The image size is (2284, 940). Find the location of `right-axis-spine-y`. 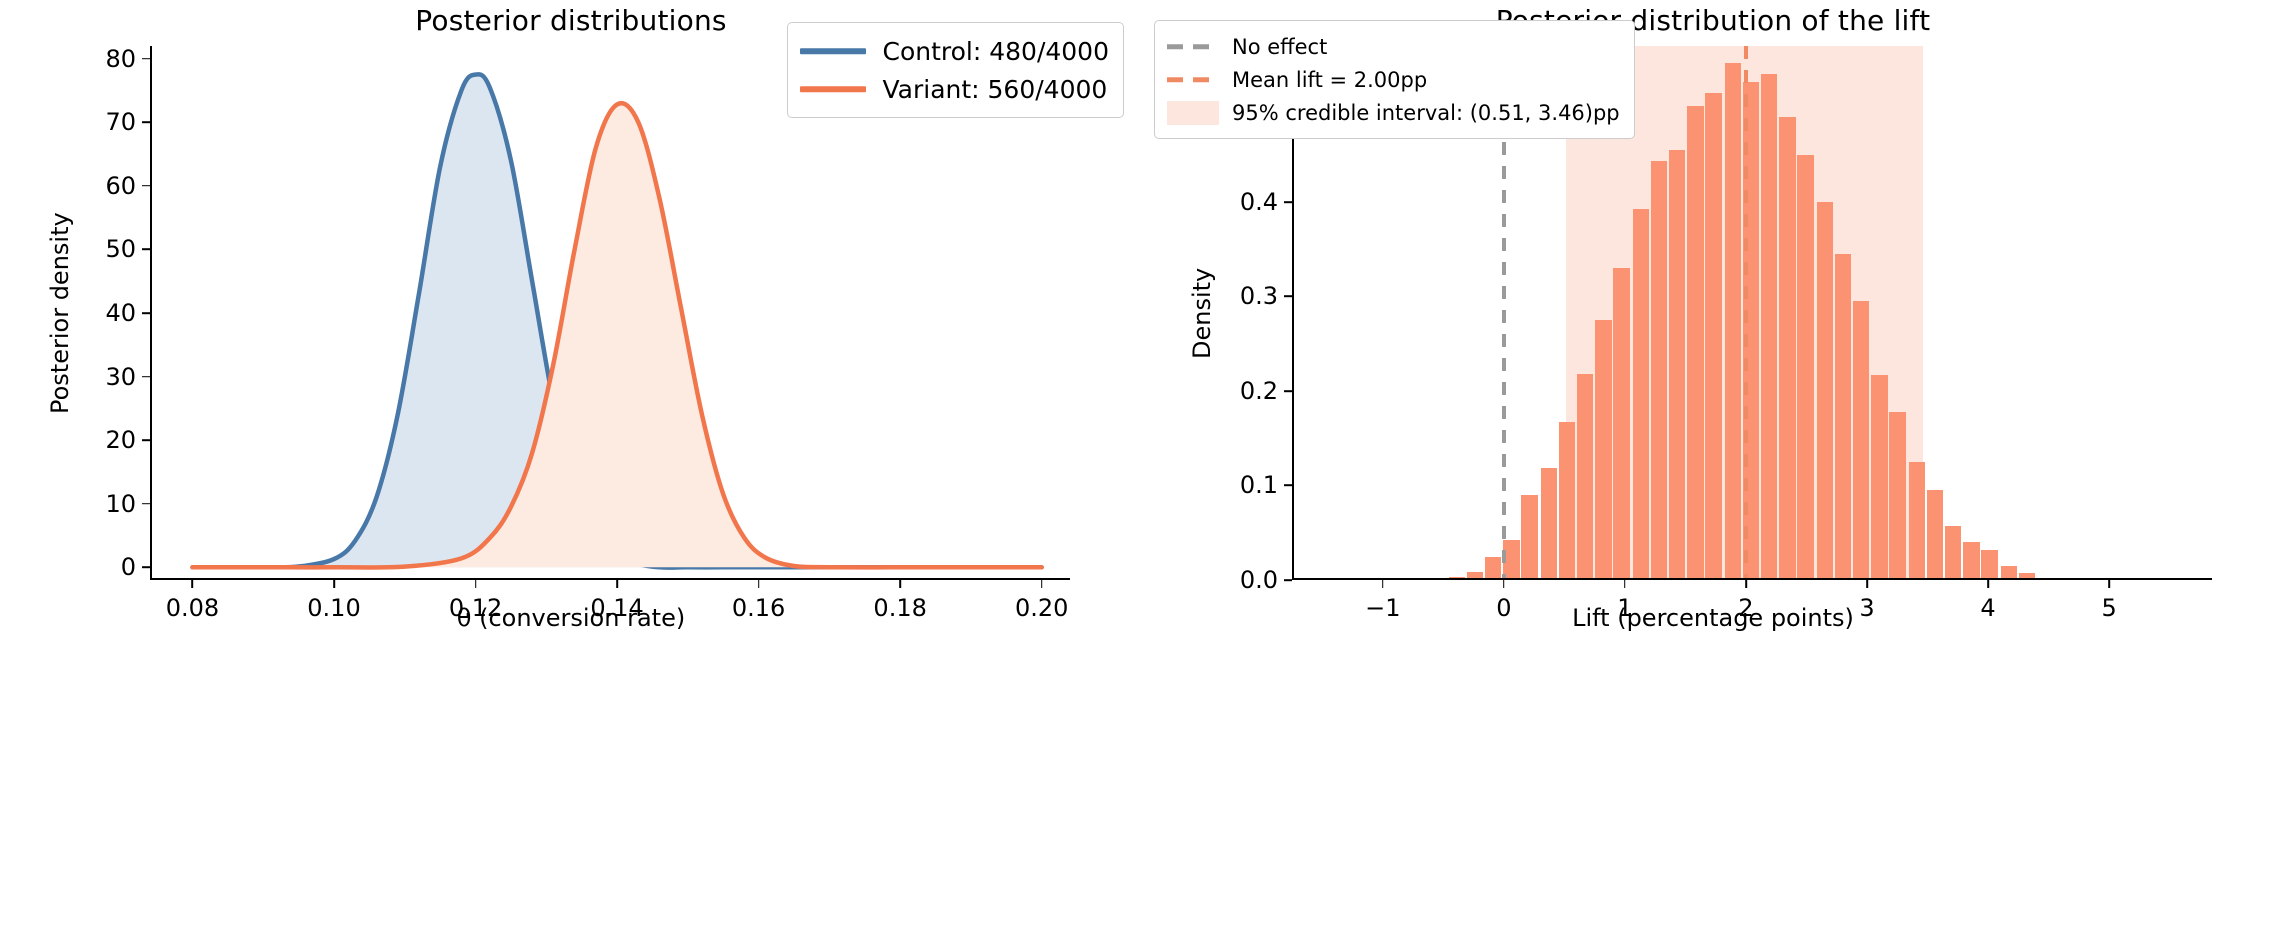

right-axis-spine-y is located at coordinates (1293, 313).